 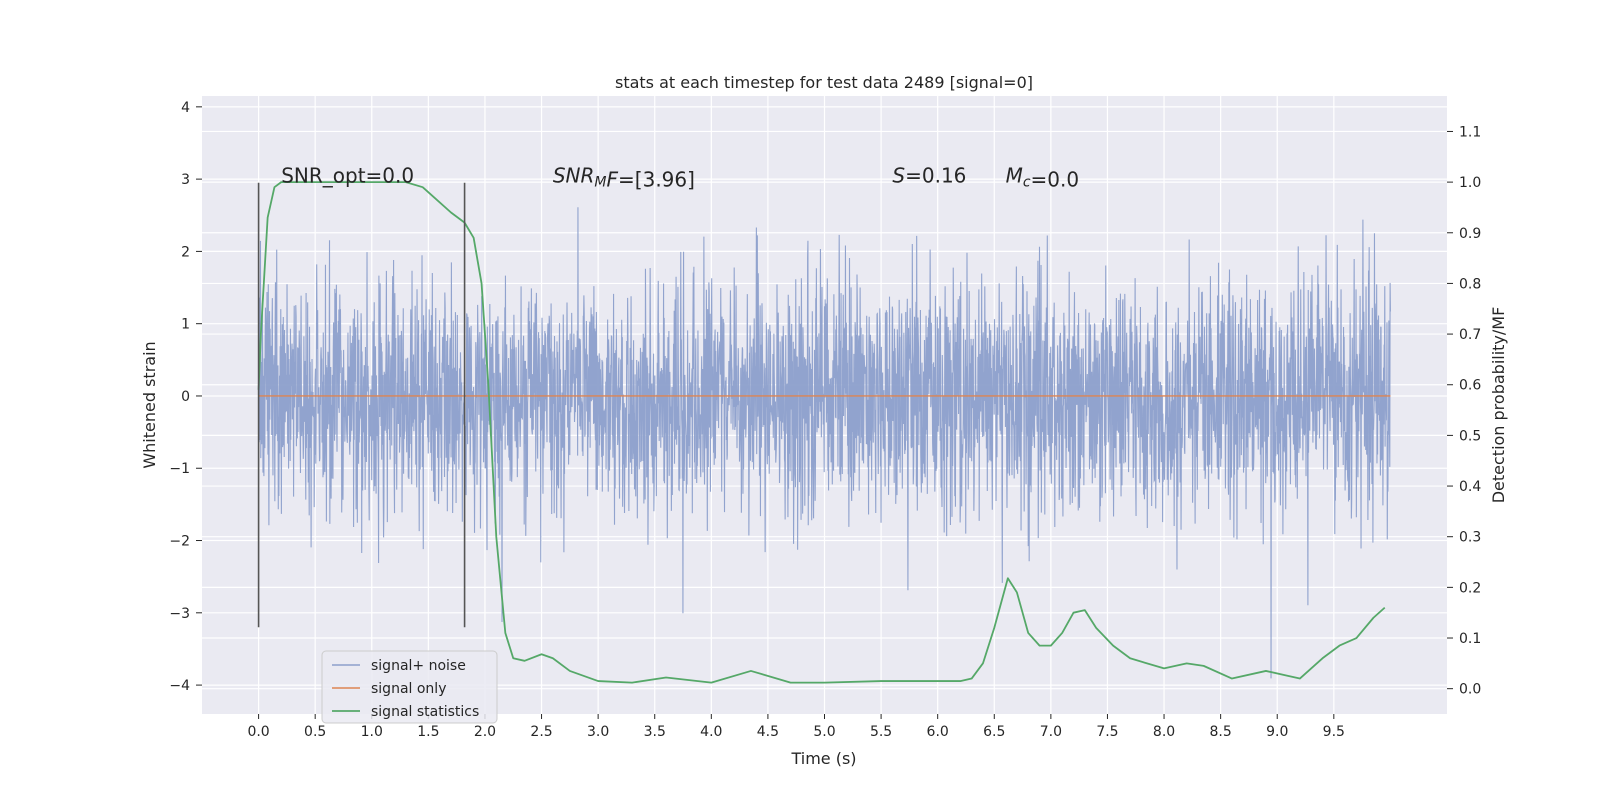 I want to click on x-tick-label: 0.0, so click(x=258, y=732).